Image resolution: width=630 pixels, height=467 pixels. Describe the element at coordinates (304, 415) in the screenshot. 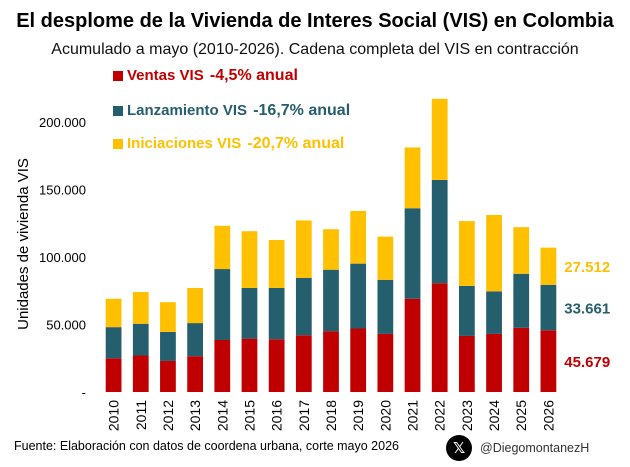

I see `x-tick-label: 2017` at that location.